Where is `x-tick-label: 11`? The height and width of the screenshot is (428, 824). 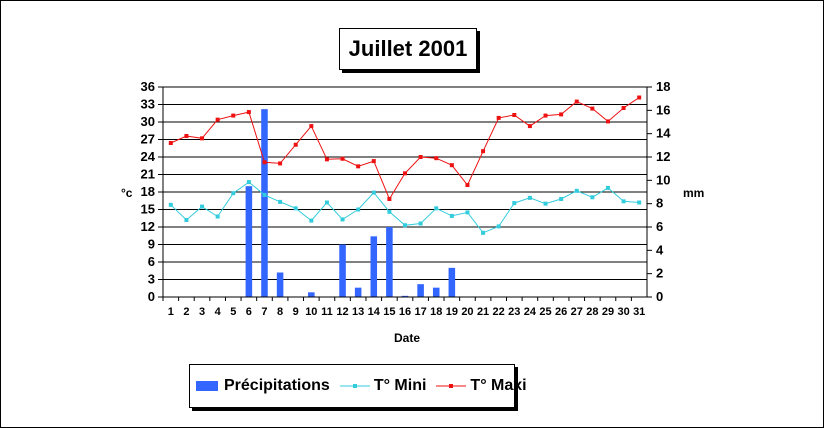 x-tick-label: 11 is located at coordinates (327, 312).